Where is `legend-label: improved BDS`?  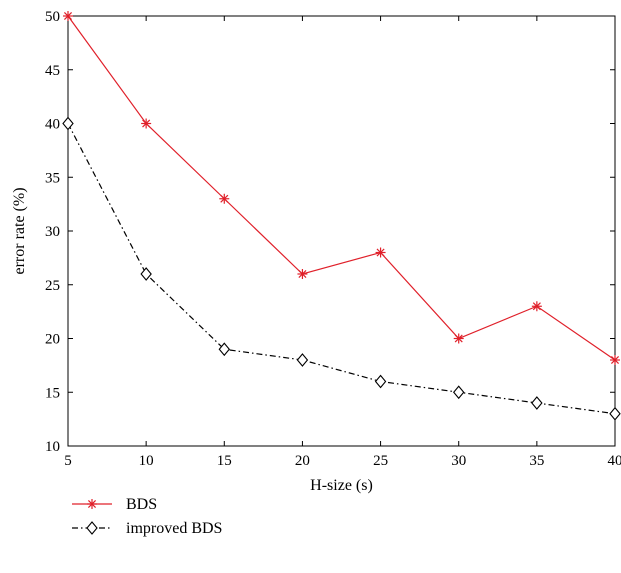 legend-label: improved BDS is located at coordinates (174, 528).